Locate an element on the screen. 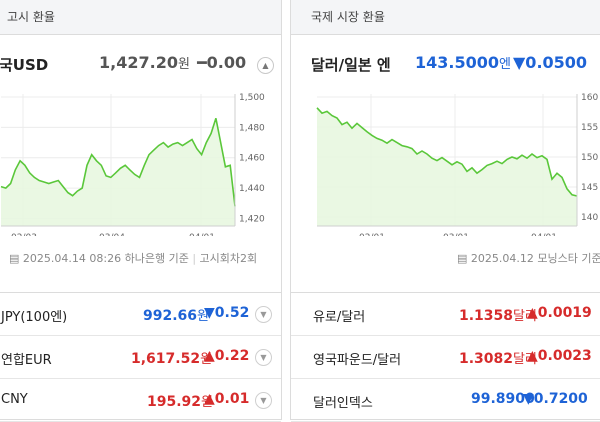 The width and height of the screenshot is (600, 422). y-tick-label: 1,420 is located at coordinates (252, 219).